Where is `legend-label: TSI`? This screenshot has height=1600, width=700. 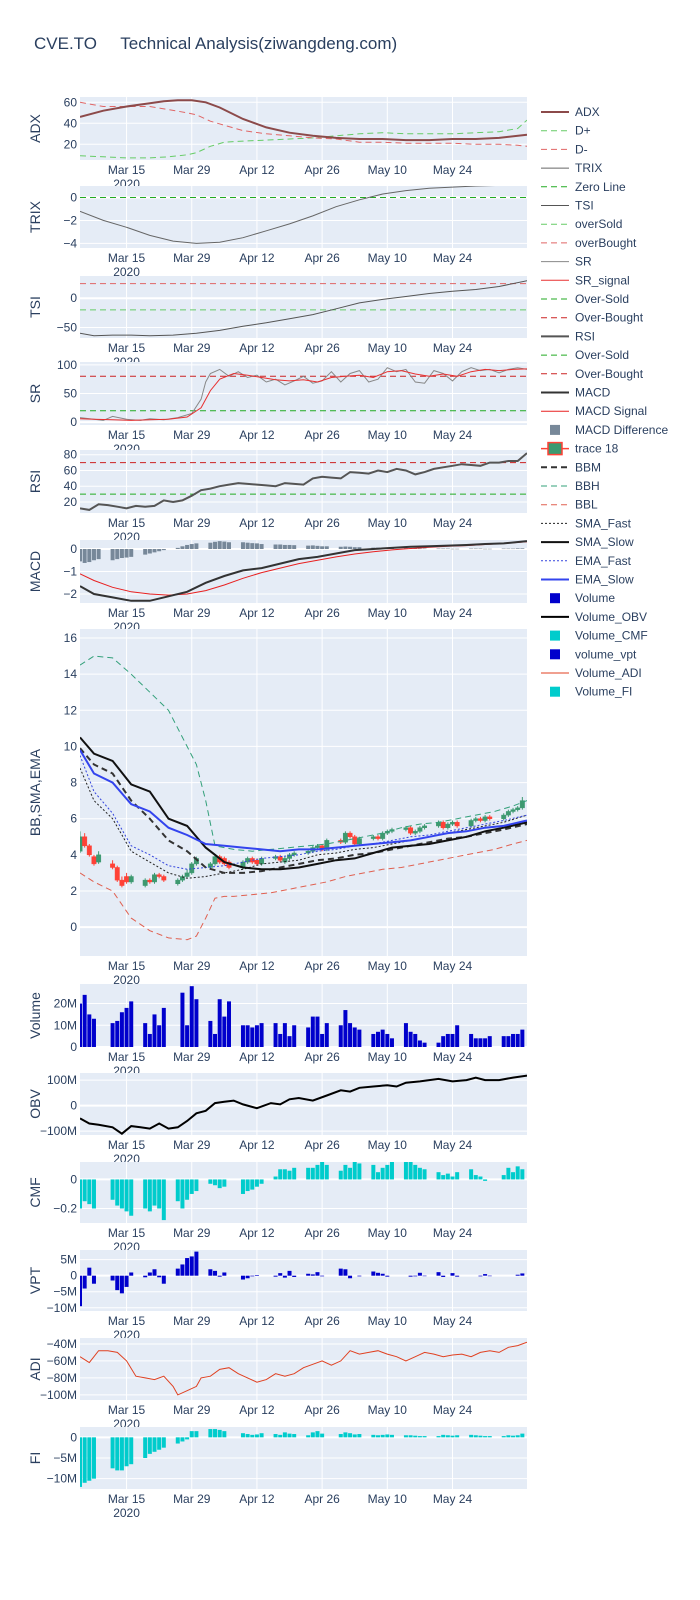
legend-label: TSI is located at coordinates (584, 206).